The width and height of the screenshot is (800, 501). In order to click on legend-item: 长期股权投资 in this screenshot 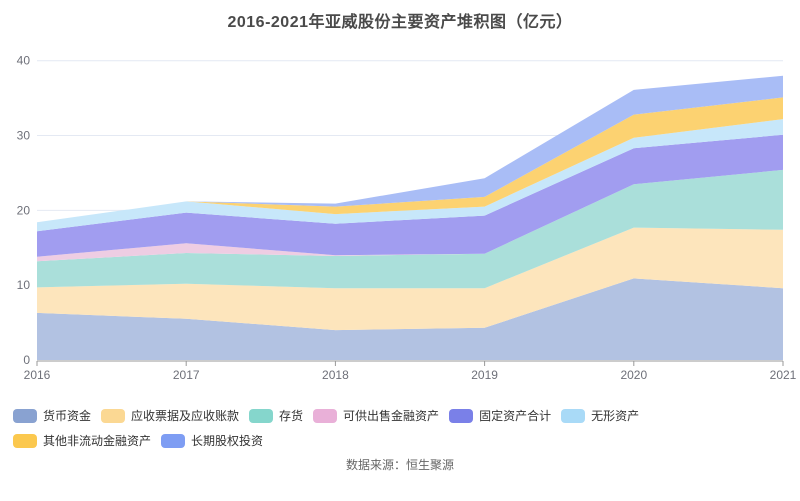, I will do `click(212, 441)`.